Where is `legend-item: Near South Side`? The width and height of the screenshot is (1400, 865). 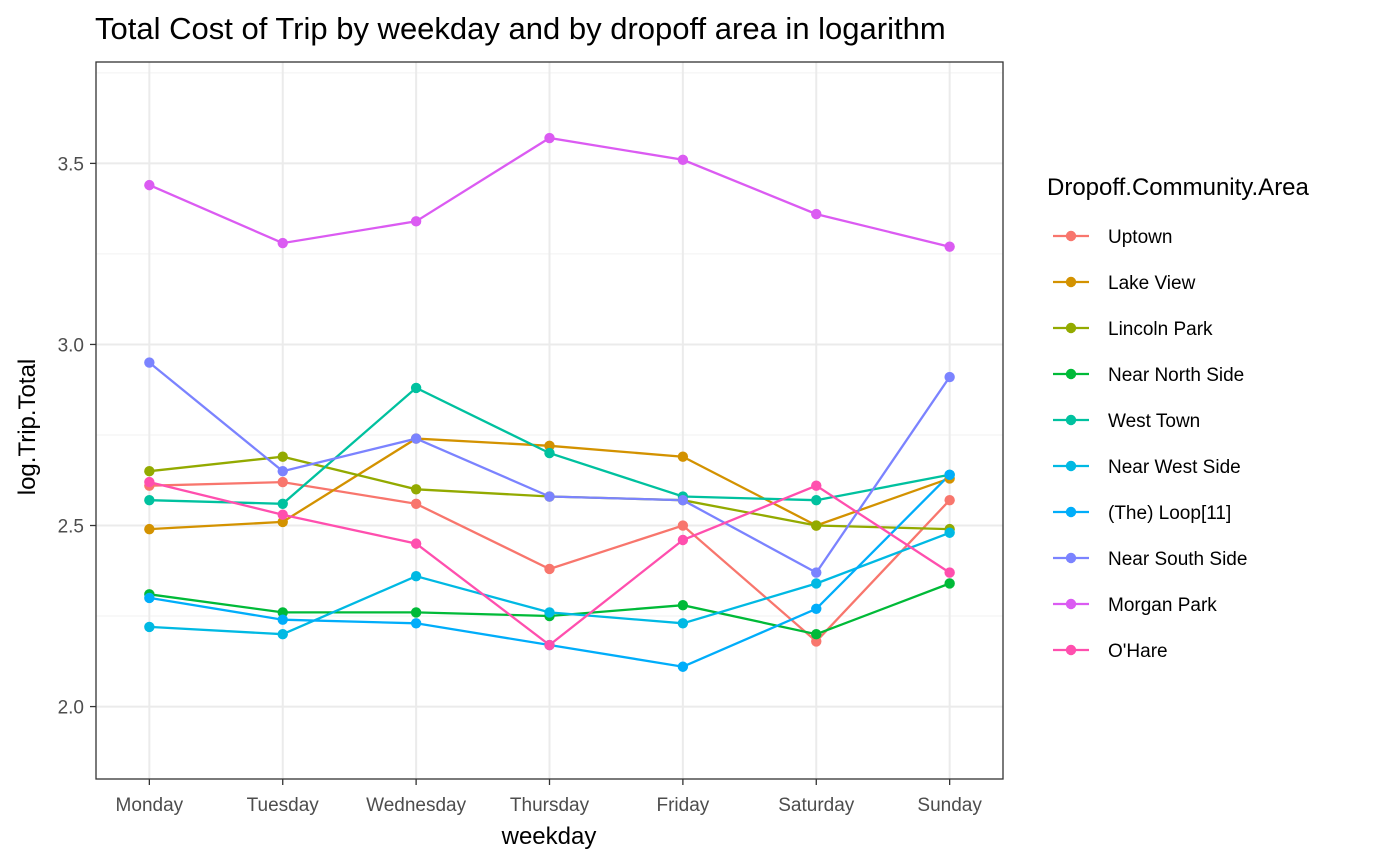 legend-item: Near South Side is located at coordinates (1150, 559).